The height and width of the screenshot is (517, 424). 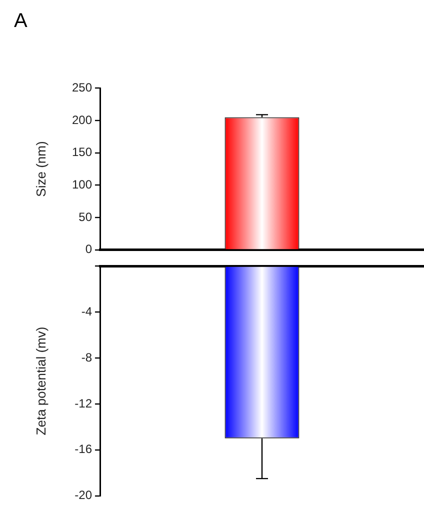 What do you see at coordinates (86, 311) in the screenshot?
I see `y-tick-label: -4` at bounding box center [86, 311].